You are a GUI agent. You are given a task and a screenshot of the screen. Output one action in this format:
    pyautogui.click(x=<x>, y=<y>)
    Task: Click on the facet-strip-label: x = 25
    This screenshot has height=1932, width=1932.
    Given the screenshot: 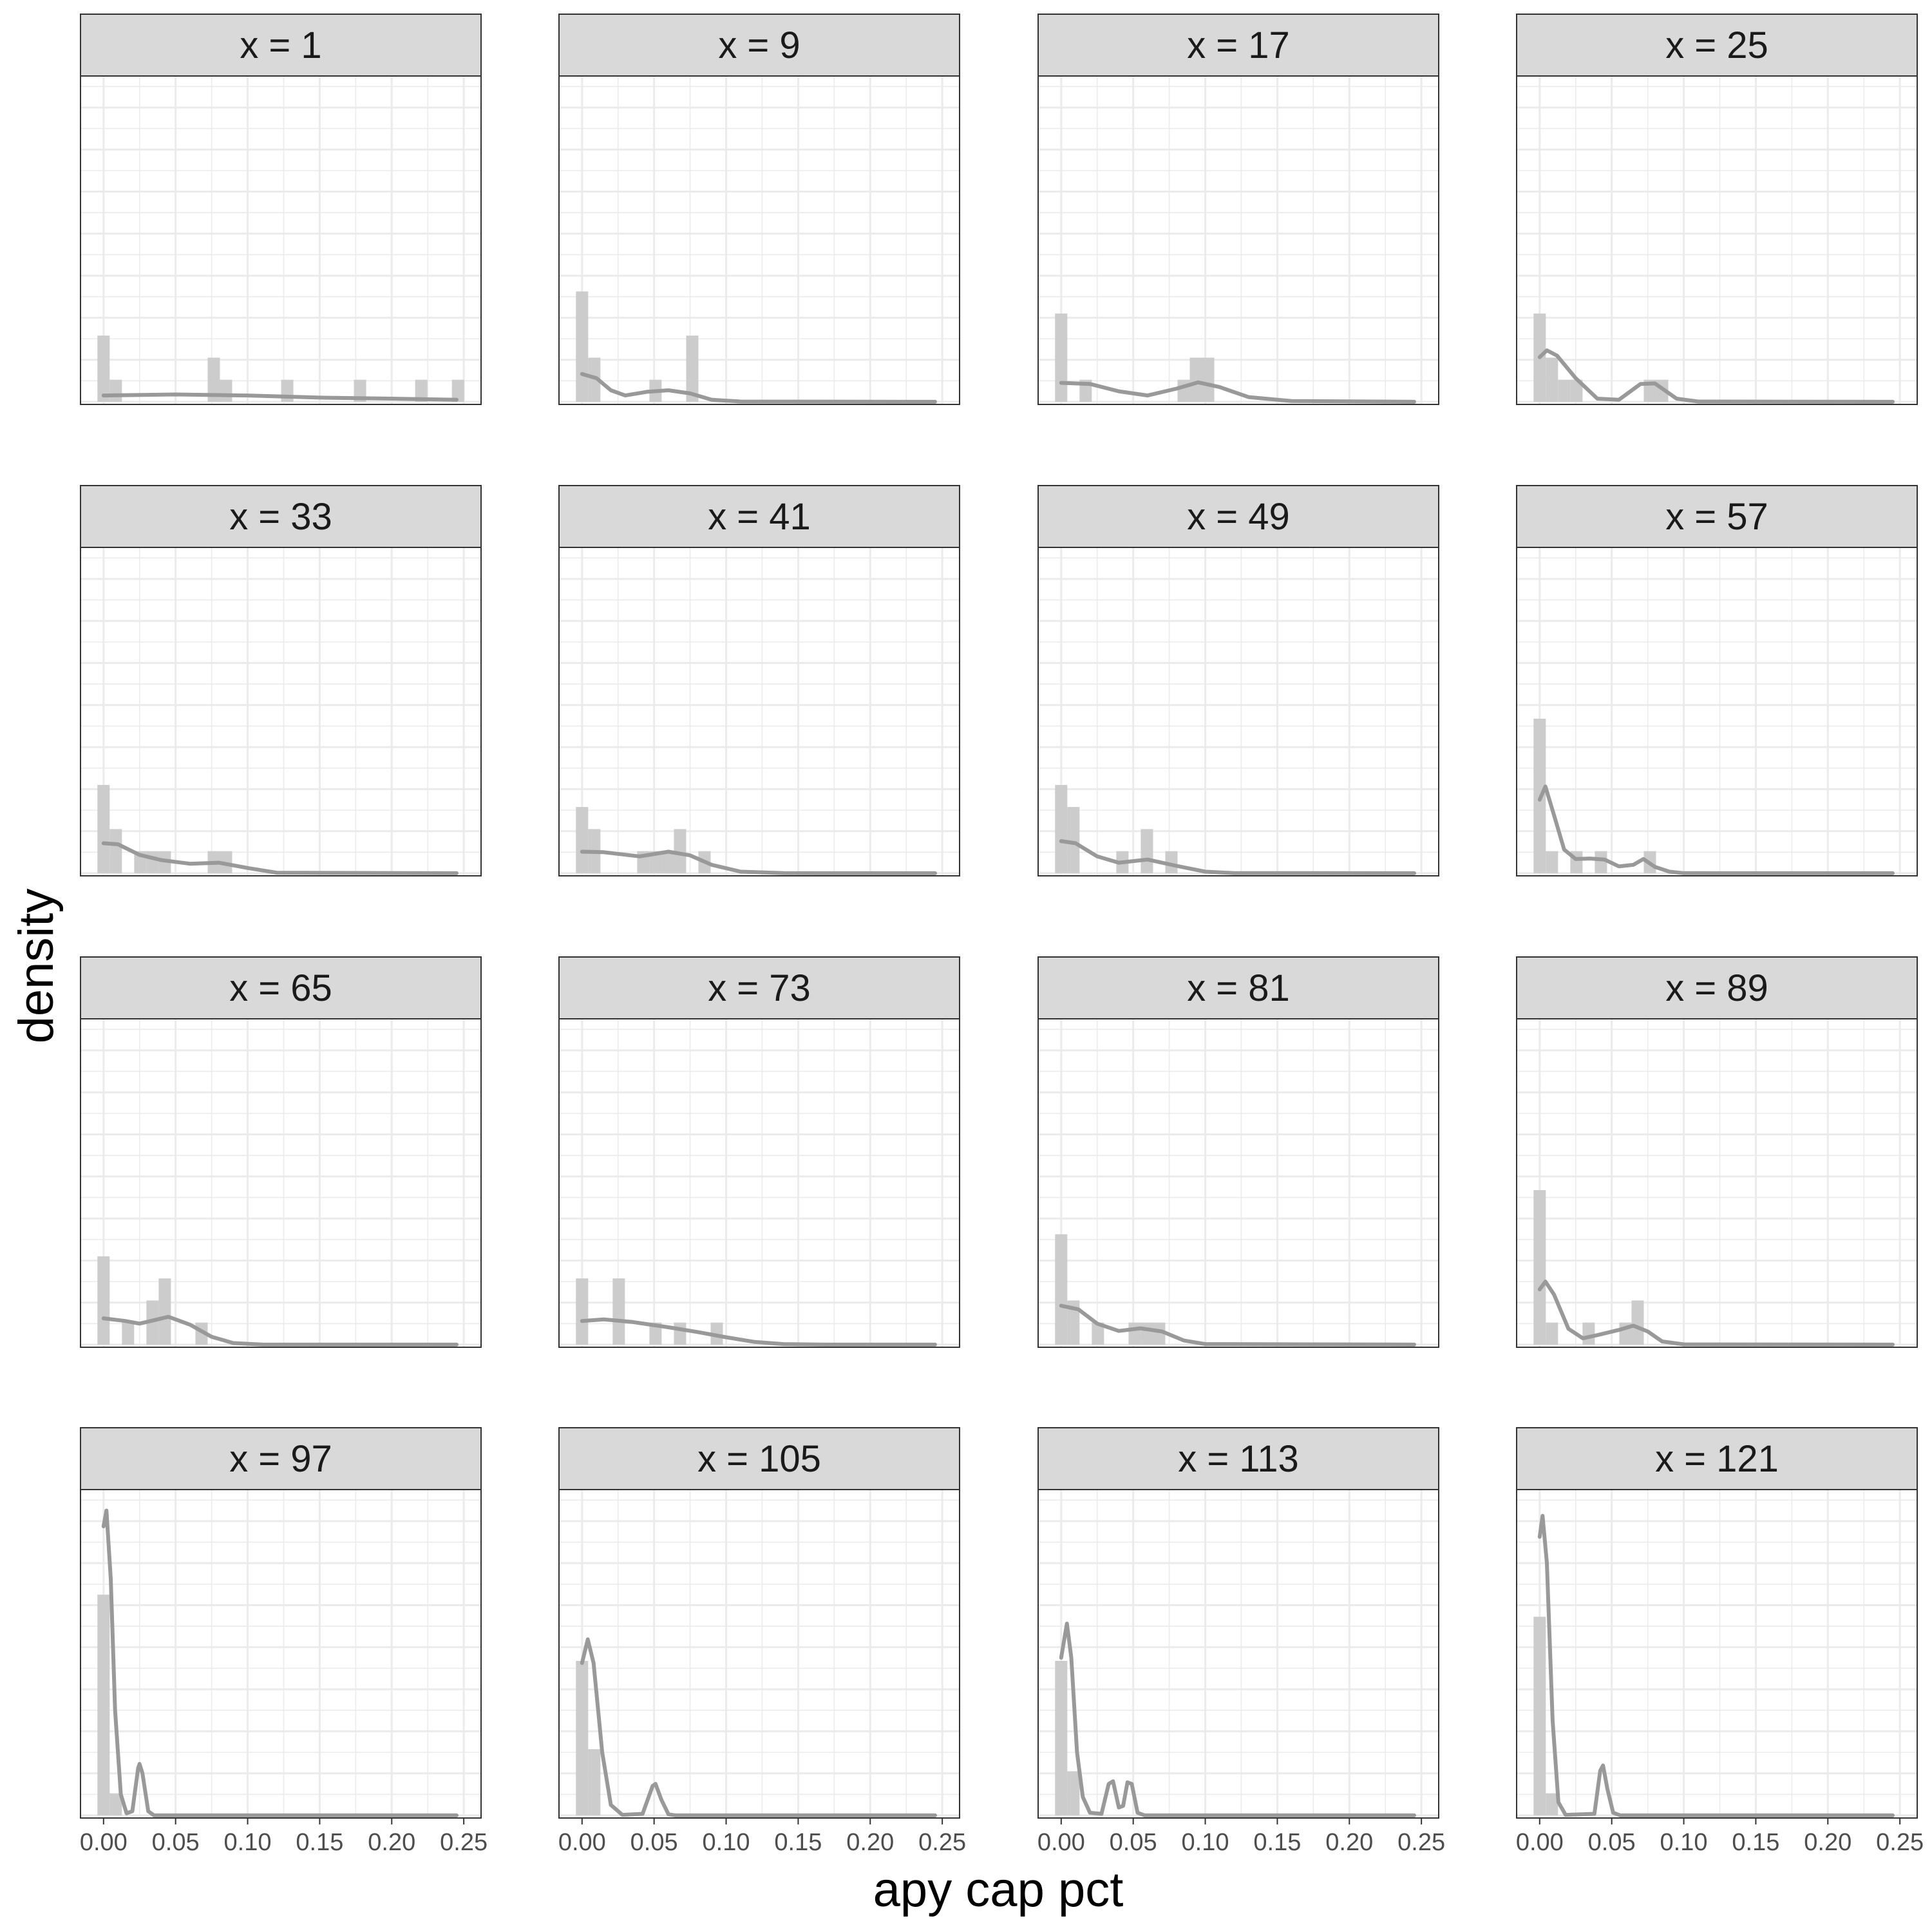 What is the action you would take?
    pyautogui.click(x=1717, y=45)
    